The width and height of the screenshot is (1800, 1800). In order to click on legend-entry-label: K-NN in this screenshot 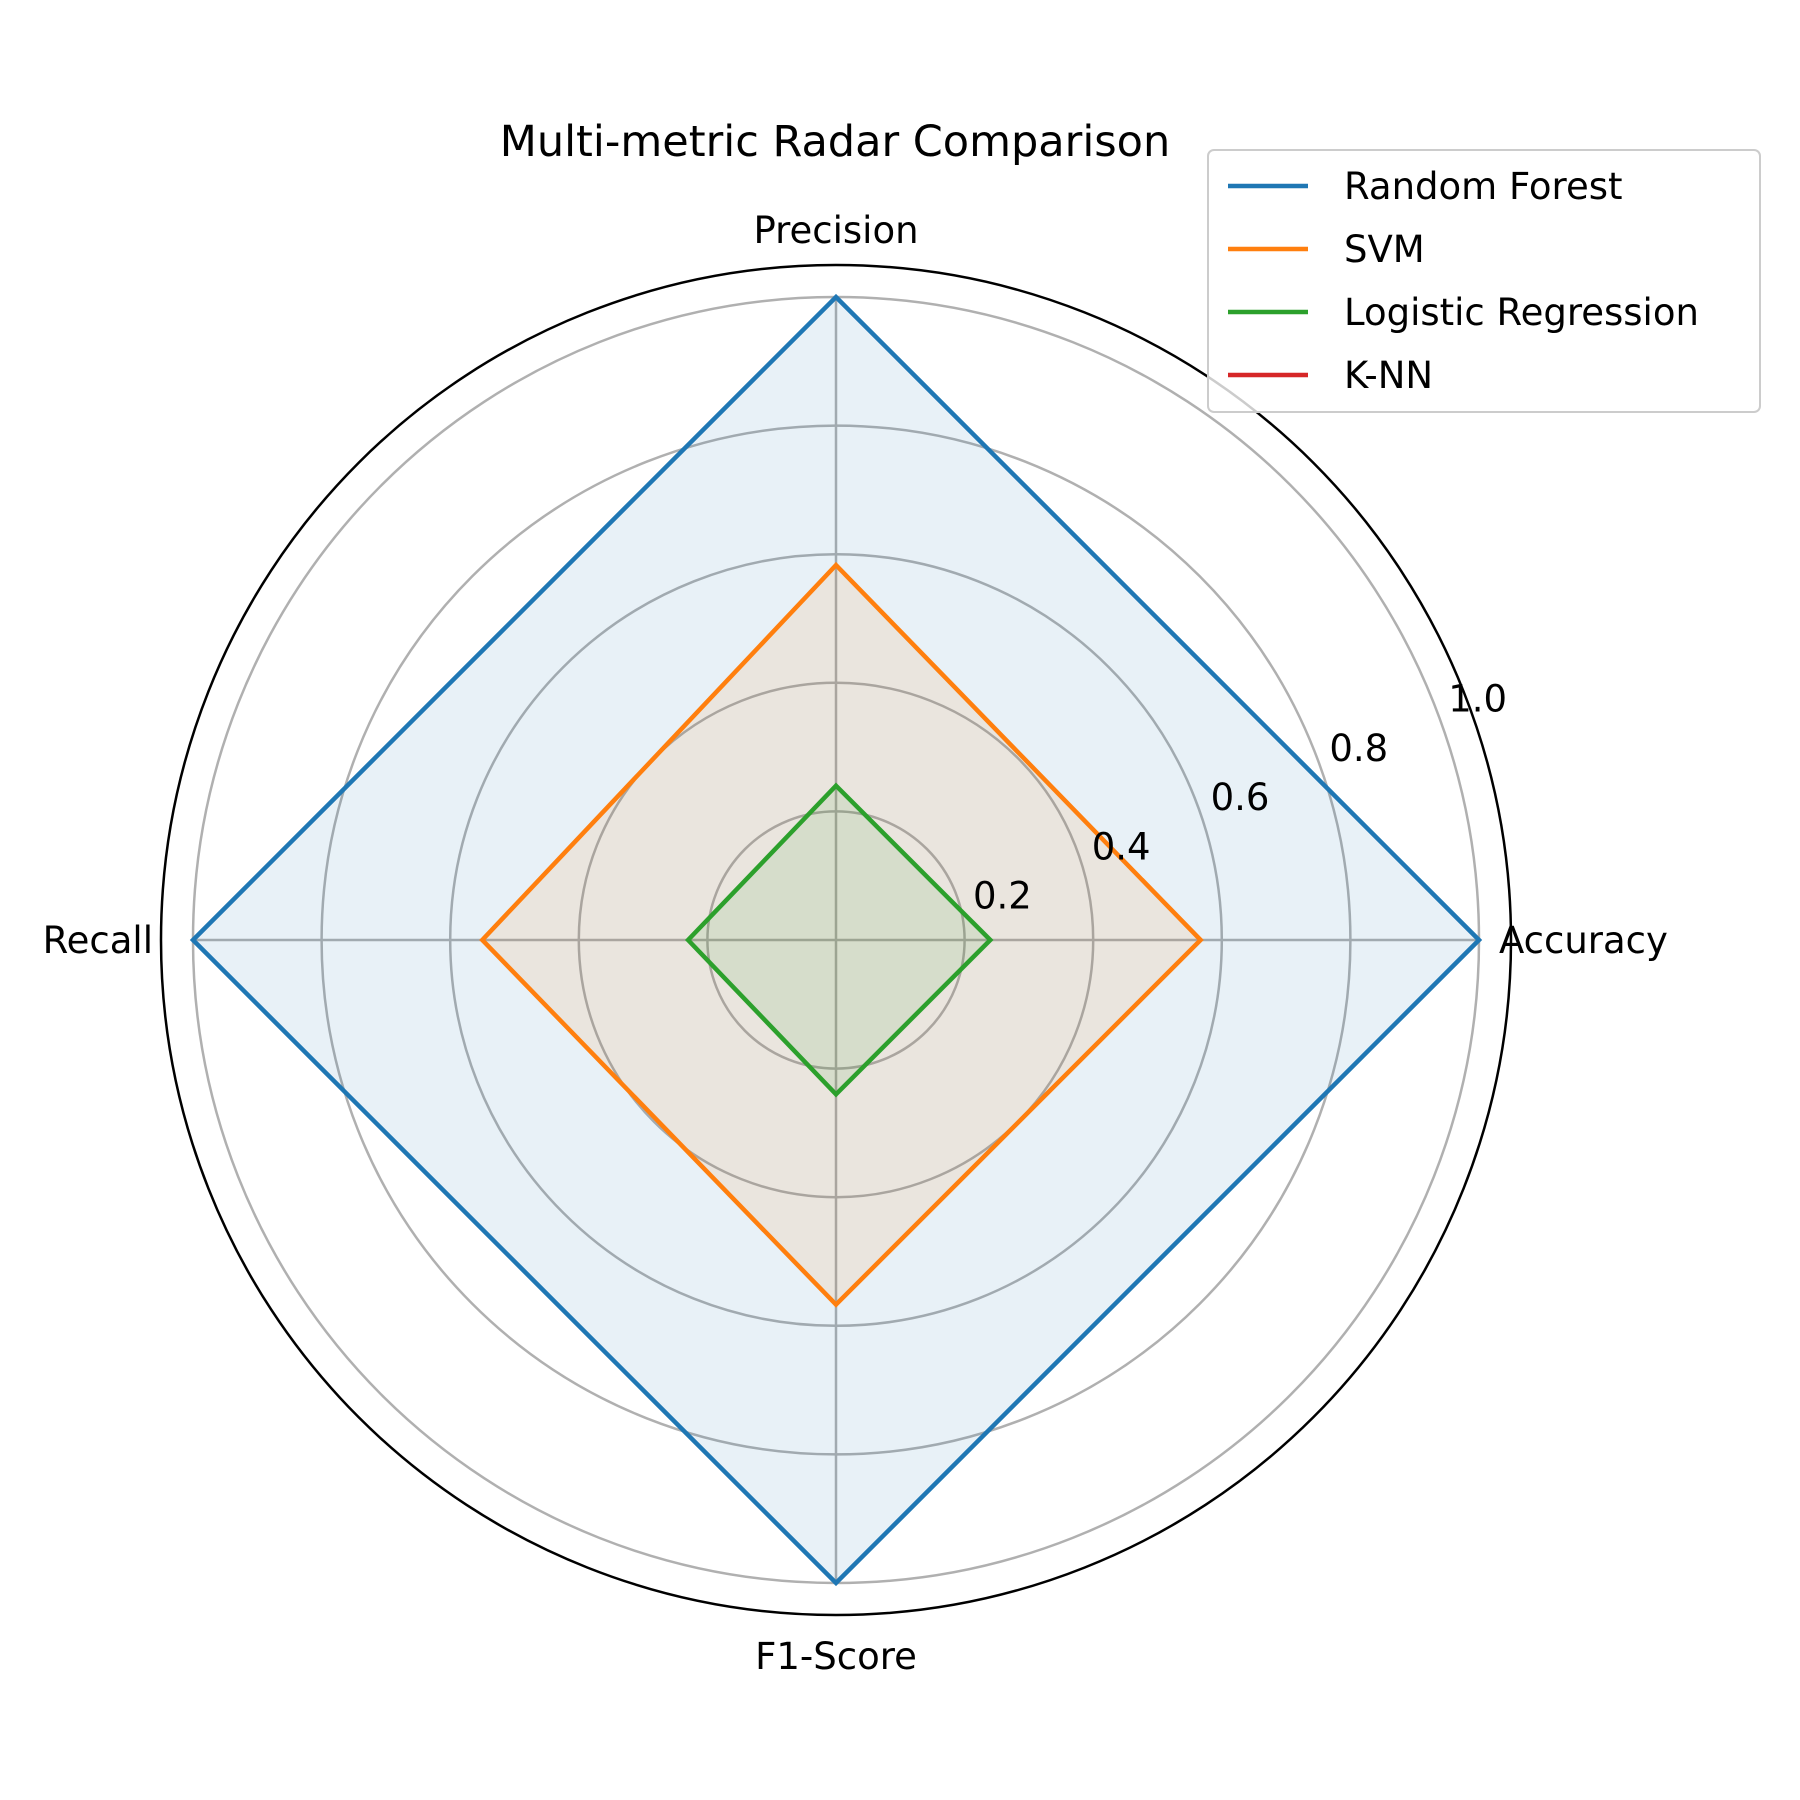, I will do `click(1388, 375)`.